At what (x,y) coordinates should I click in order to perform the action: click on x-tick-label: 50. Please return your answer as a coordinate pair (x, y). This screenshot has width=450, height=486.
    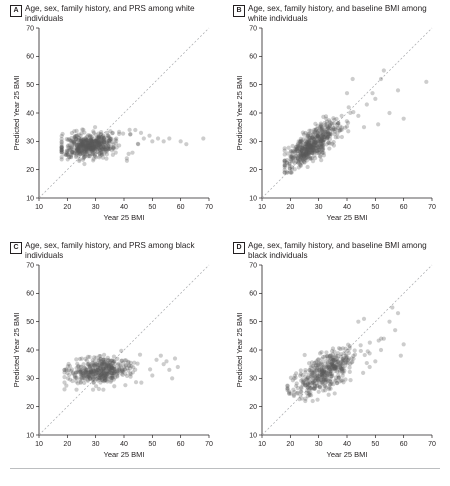
    Looking at the image, I should click on (152, 207).